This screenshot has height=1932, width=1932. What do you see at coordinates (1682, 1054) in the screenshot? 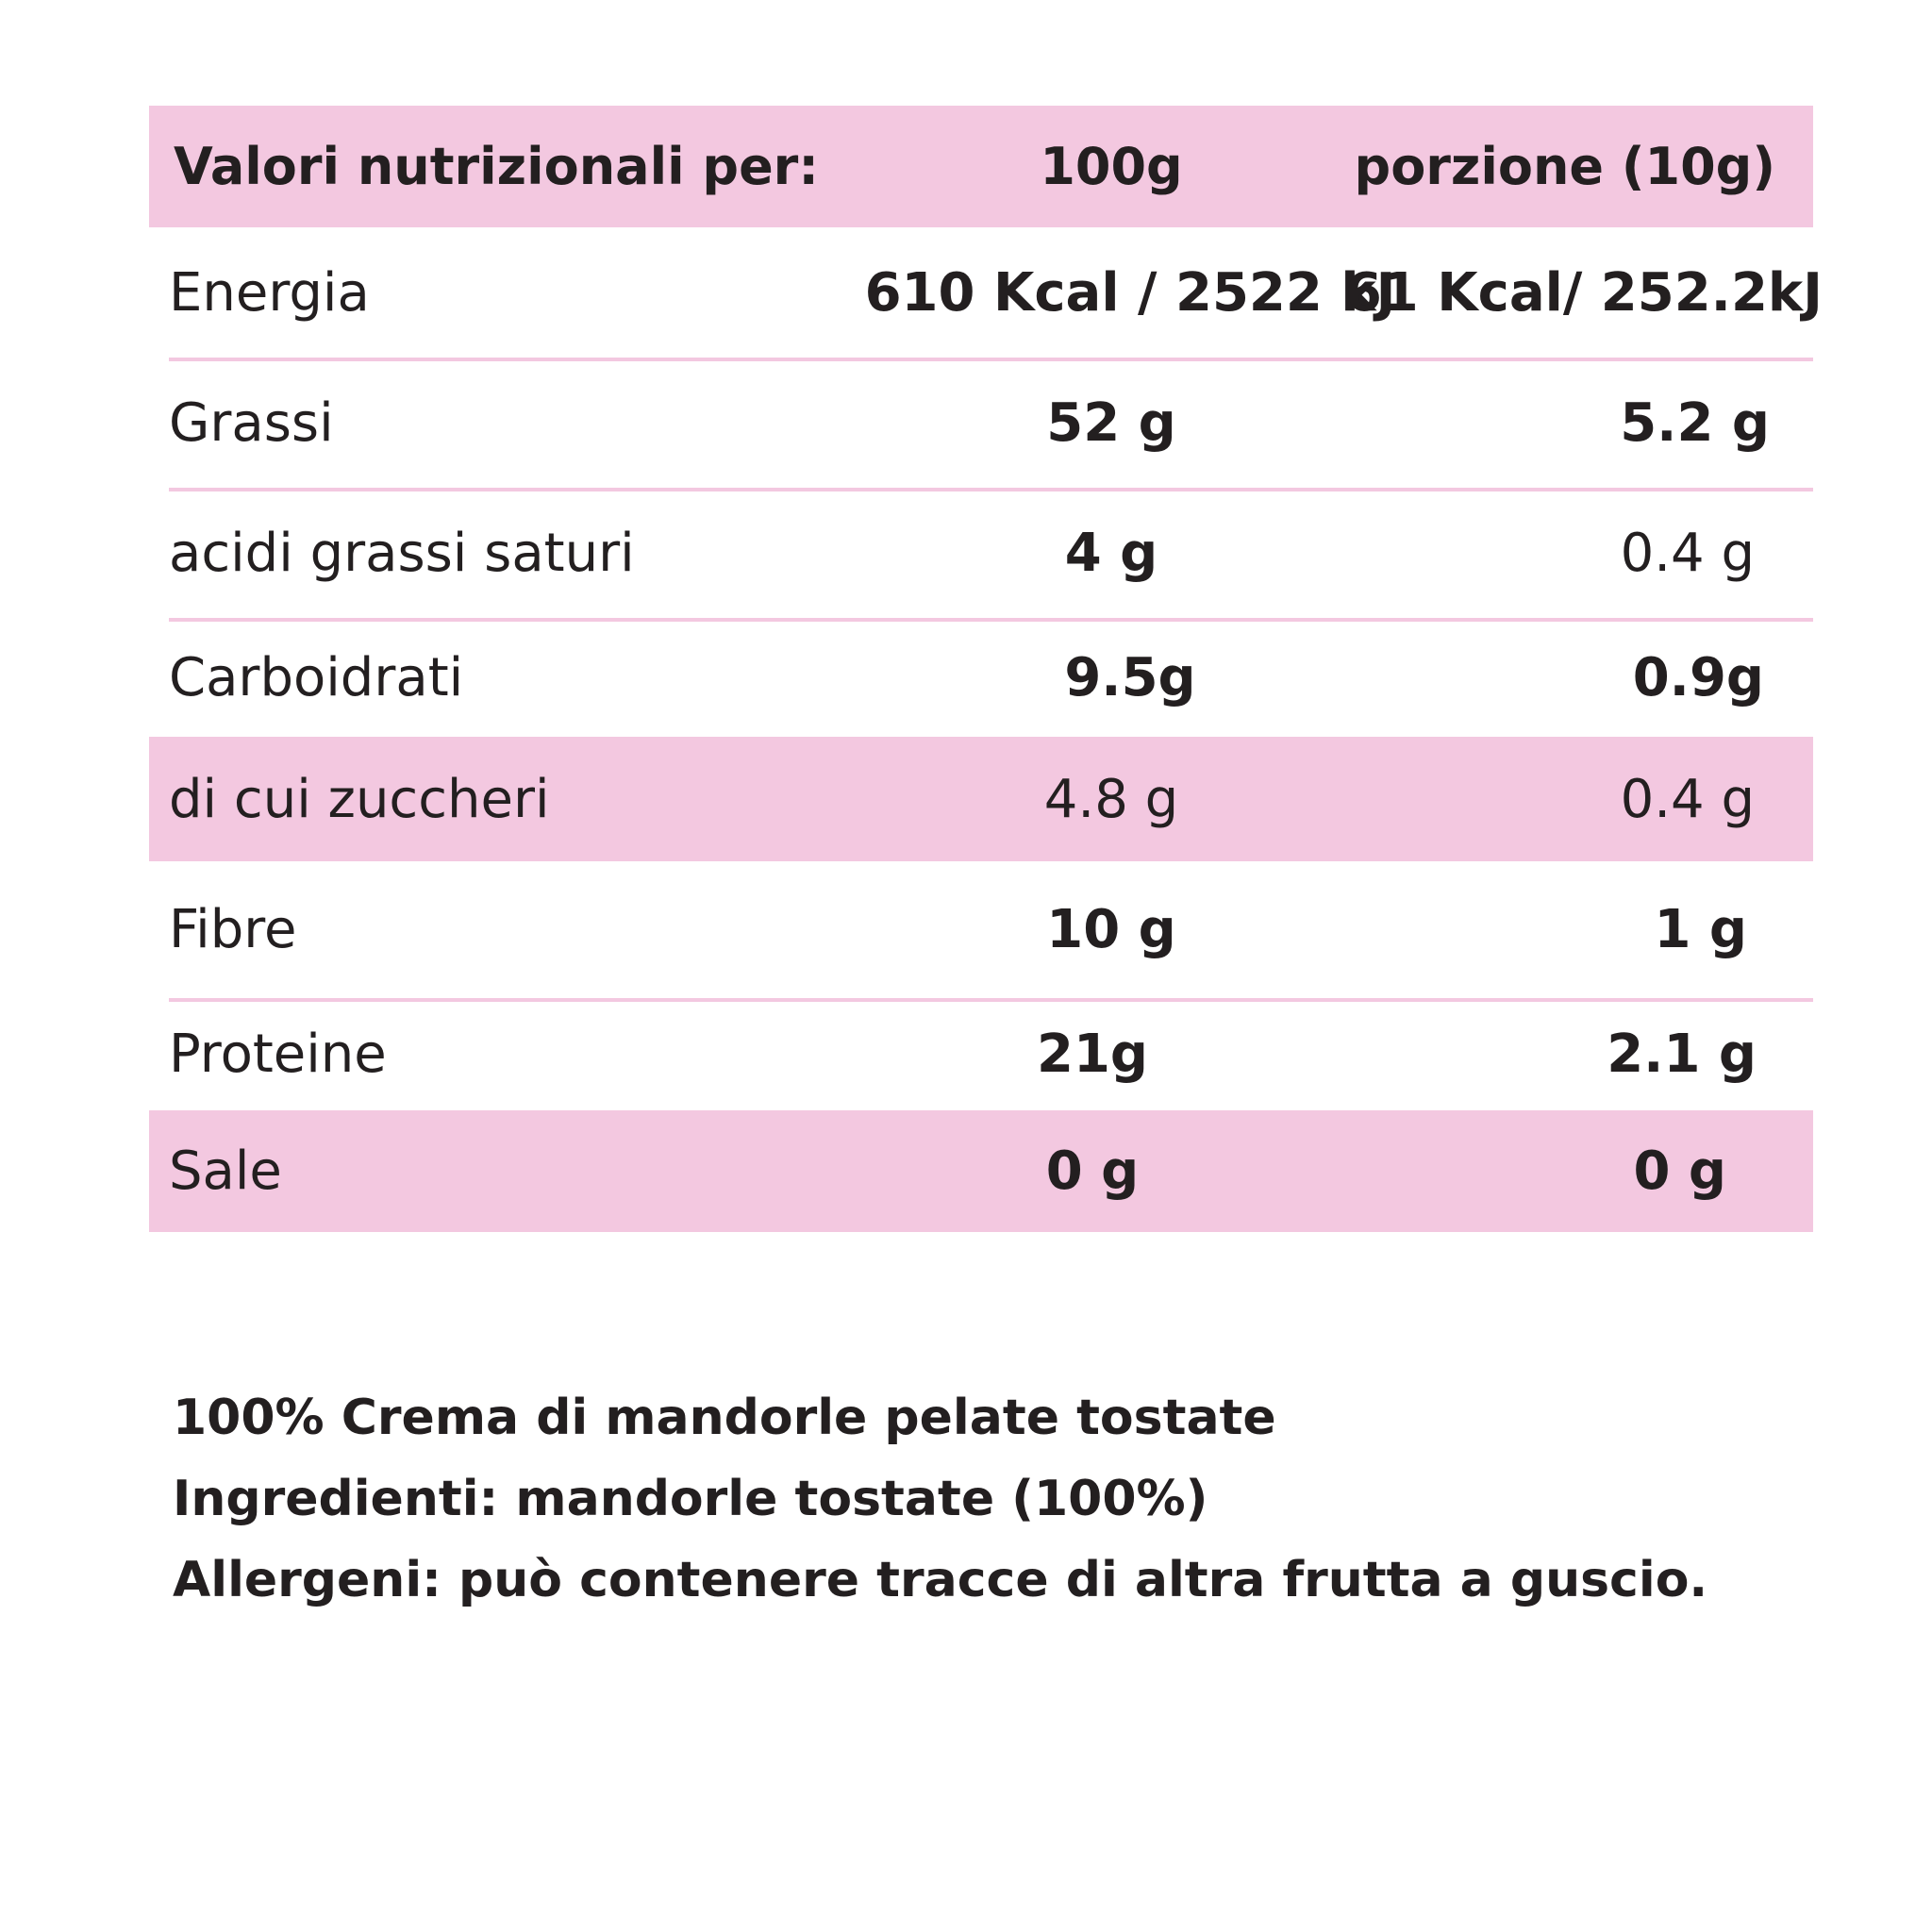
I see `cell: 2.1 g` at bounding box center [1682, 1054].